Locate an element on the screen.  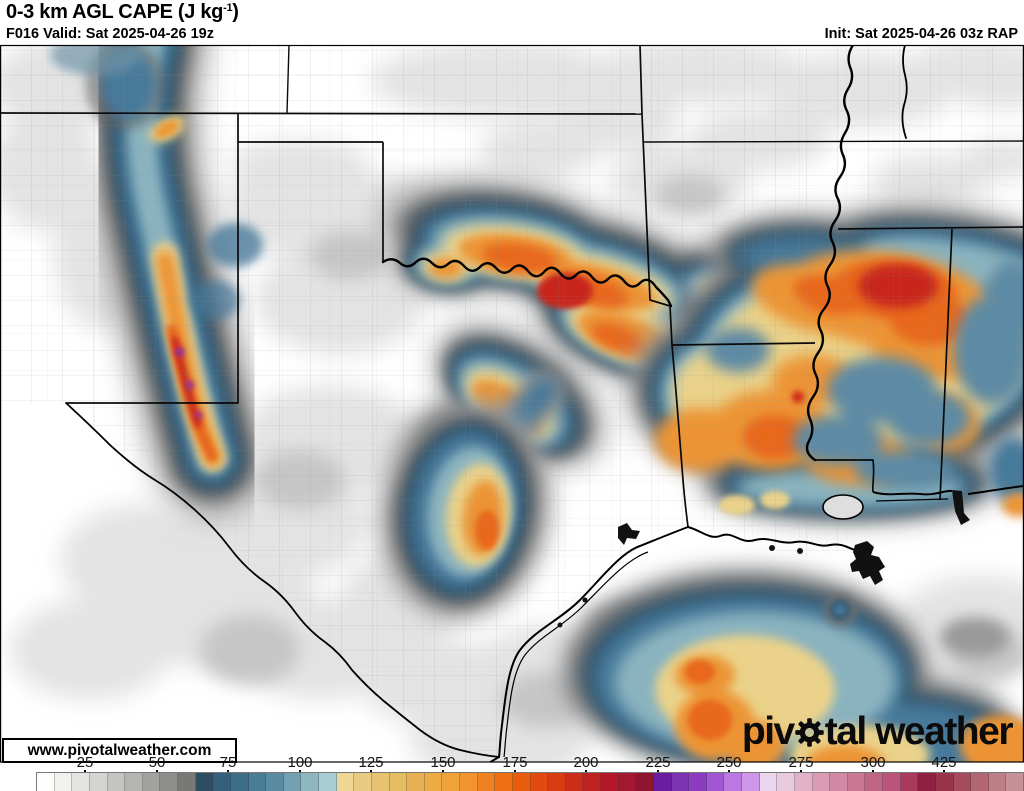
valid-time-label: F016 Valid: Sat 2025-04-26 19z is located at coordinates (110, 34).